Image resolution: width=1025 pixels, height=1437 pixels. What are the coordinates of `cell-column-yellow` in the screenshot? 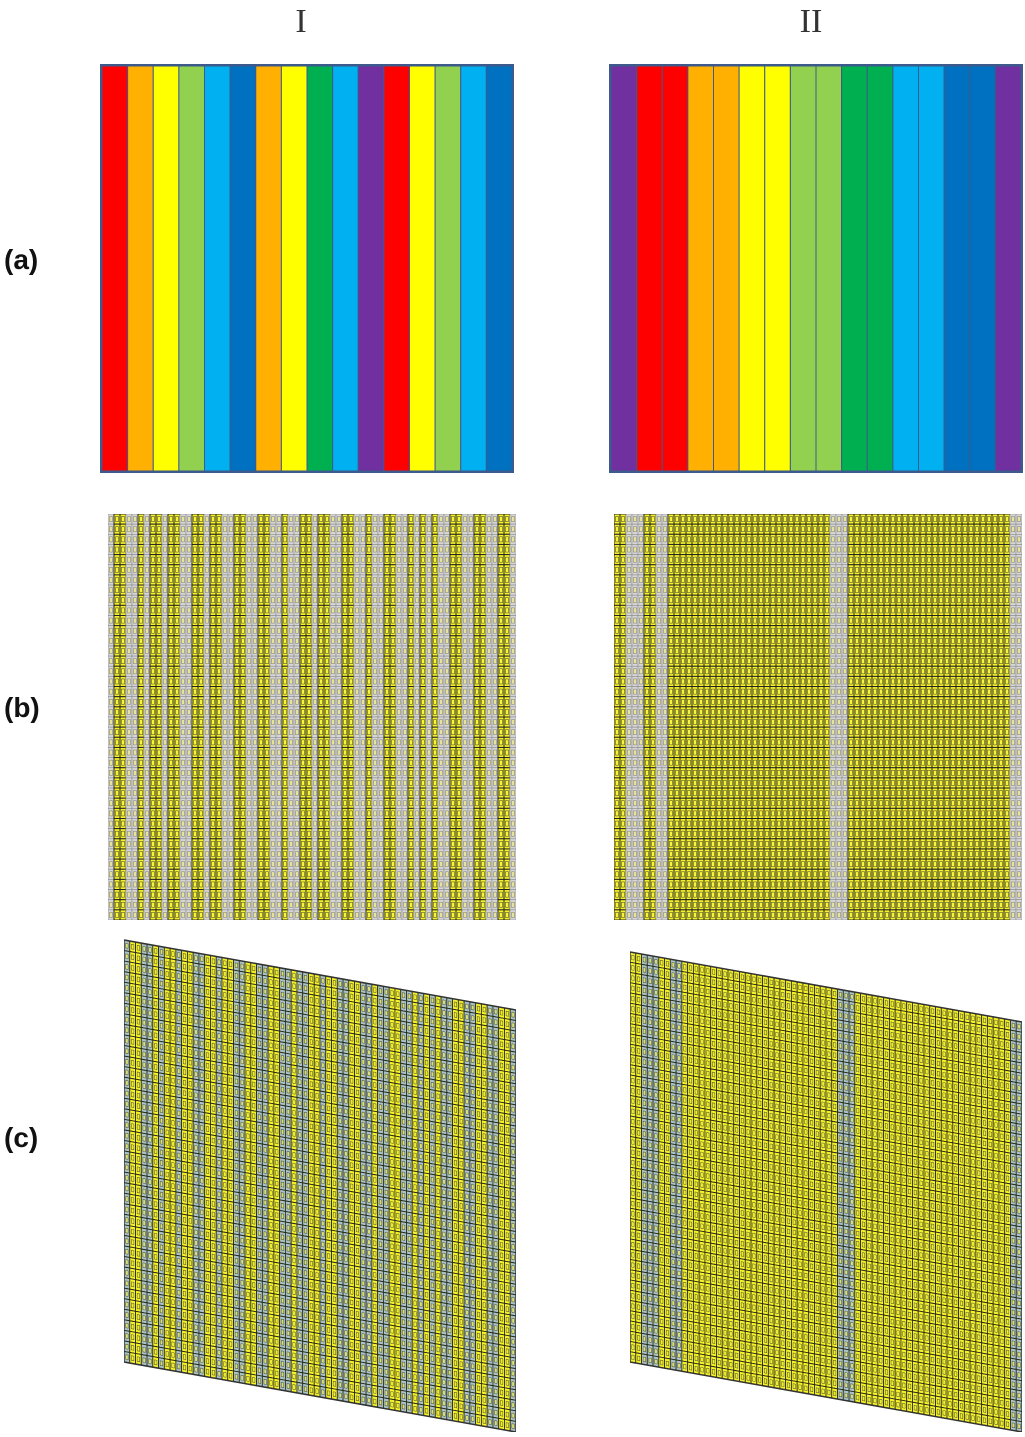 It's located at (261, 717).